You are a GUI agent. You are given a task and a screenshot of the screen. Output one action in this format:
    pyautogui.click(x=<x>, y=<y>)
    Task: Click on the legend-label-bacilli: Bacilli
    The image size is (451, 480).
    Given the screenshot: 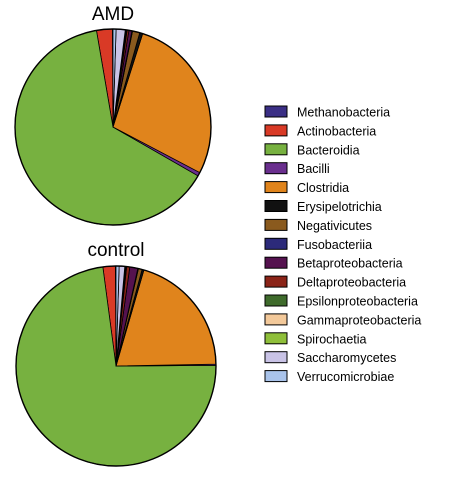 What is the action you would take?
    pyautogui.click(x=313, y=169)
    